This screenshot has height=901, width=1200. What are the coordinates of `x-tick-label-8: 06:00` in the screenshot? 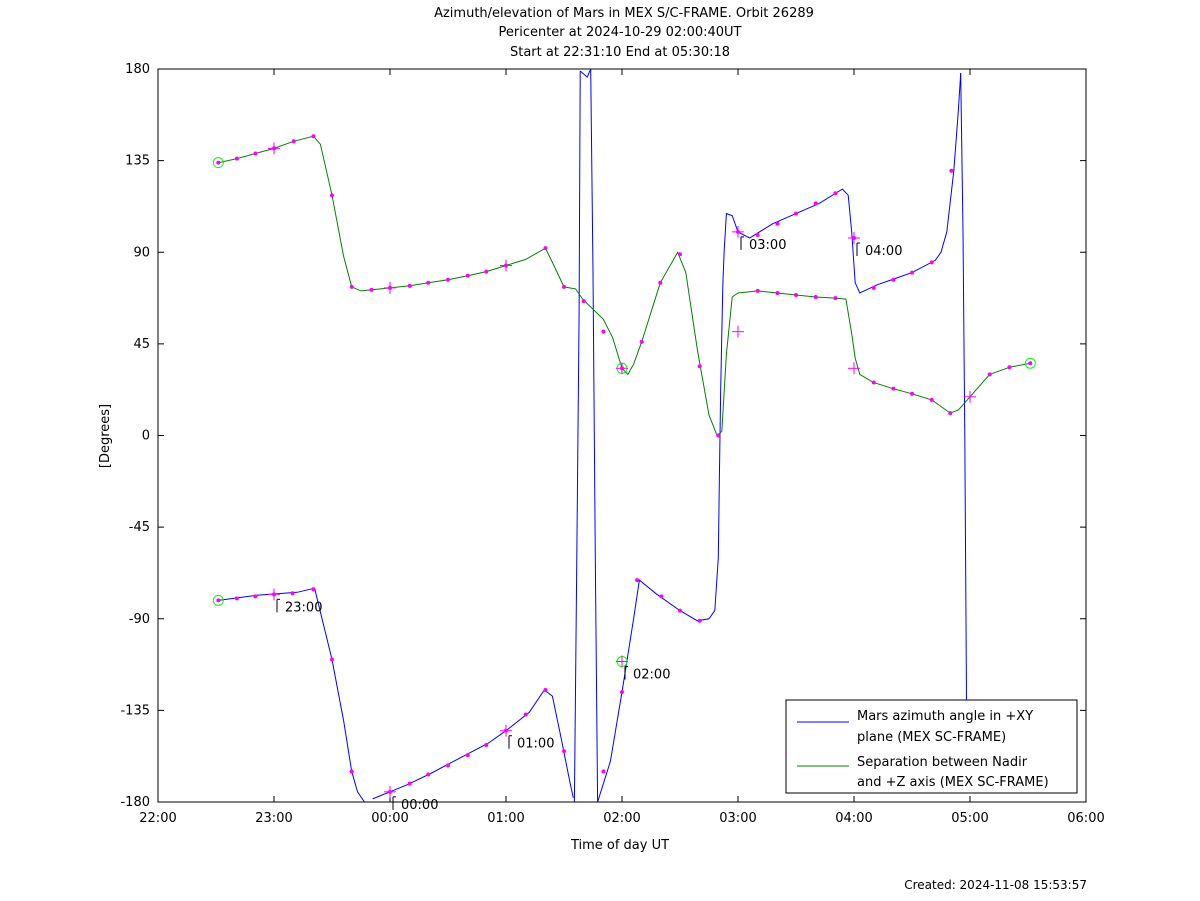 It's located at (1085, 818).